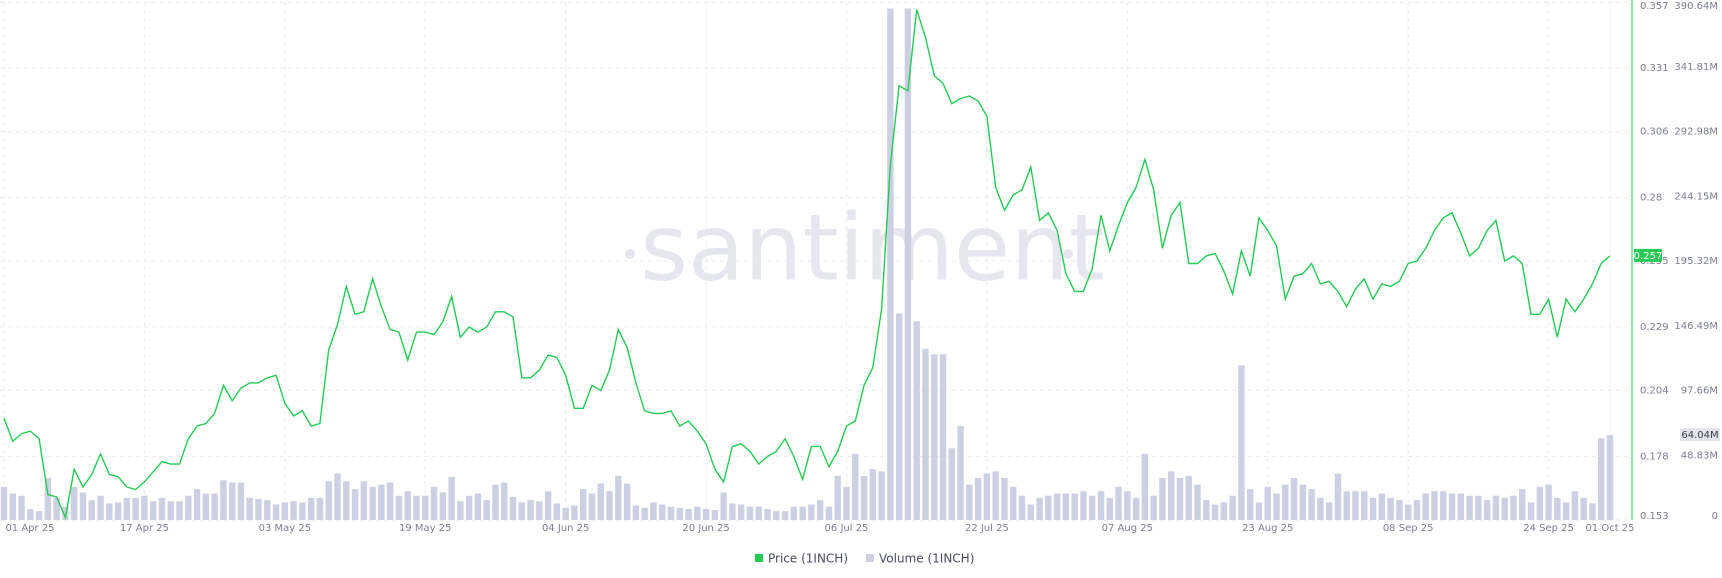 The height and width of the screenshot is (578, 1722). I want to click on y-tick-label: 0.178, so click(1654, 457).